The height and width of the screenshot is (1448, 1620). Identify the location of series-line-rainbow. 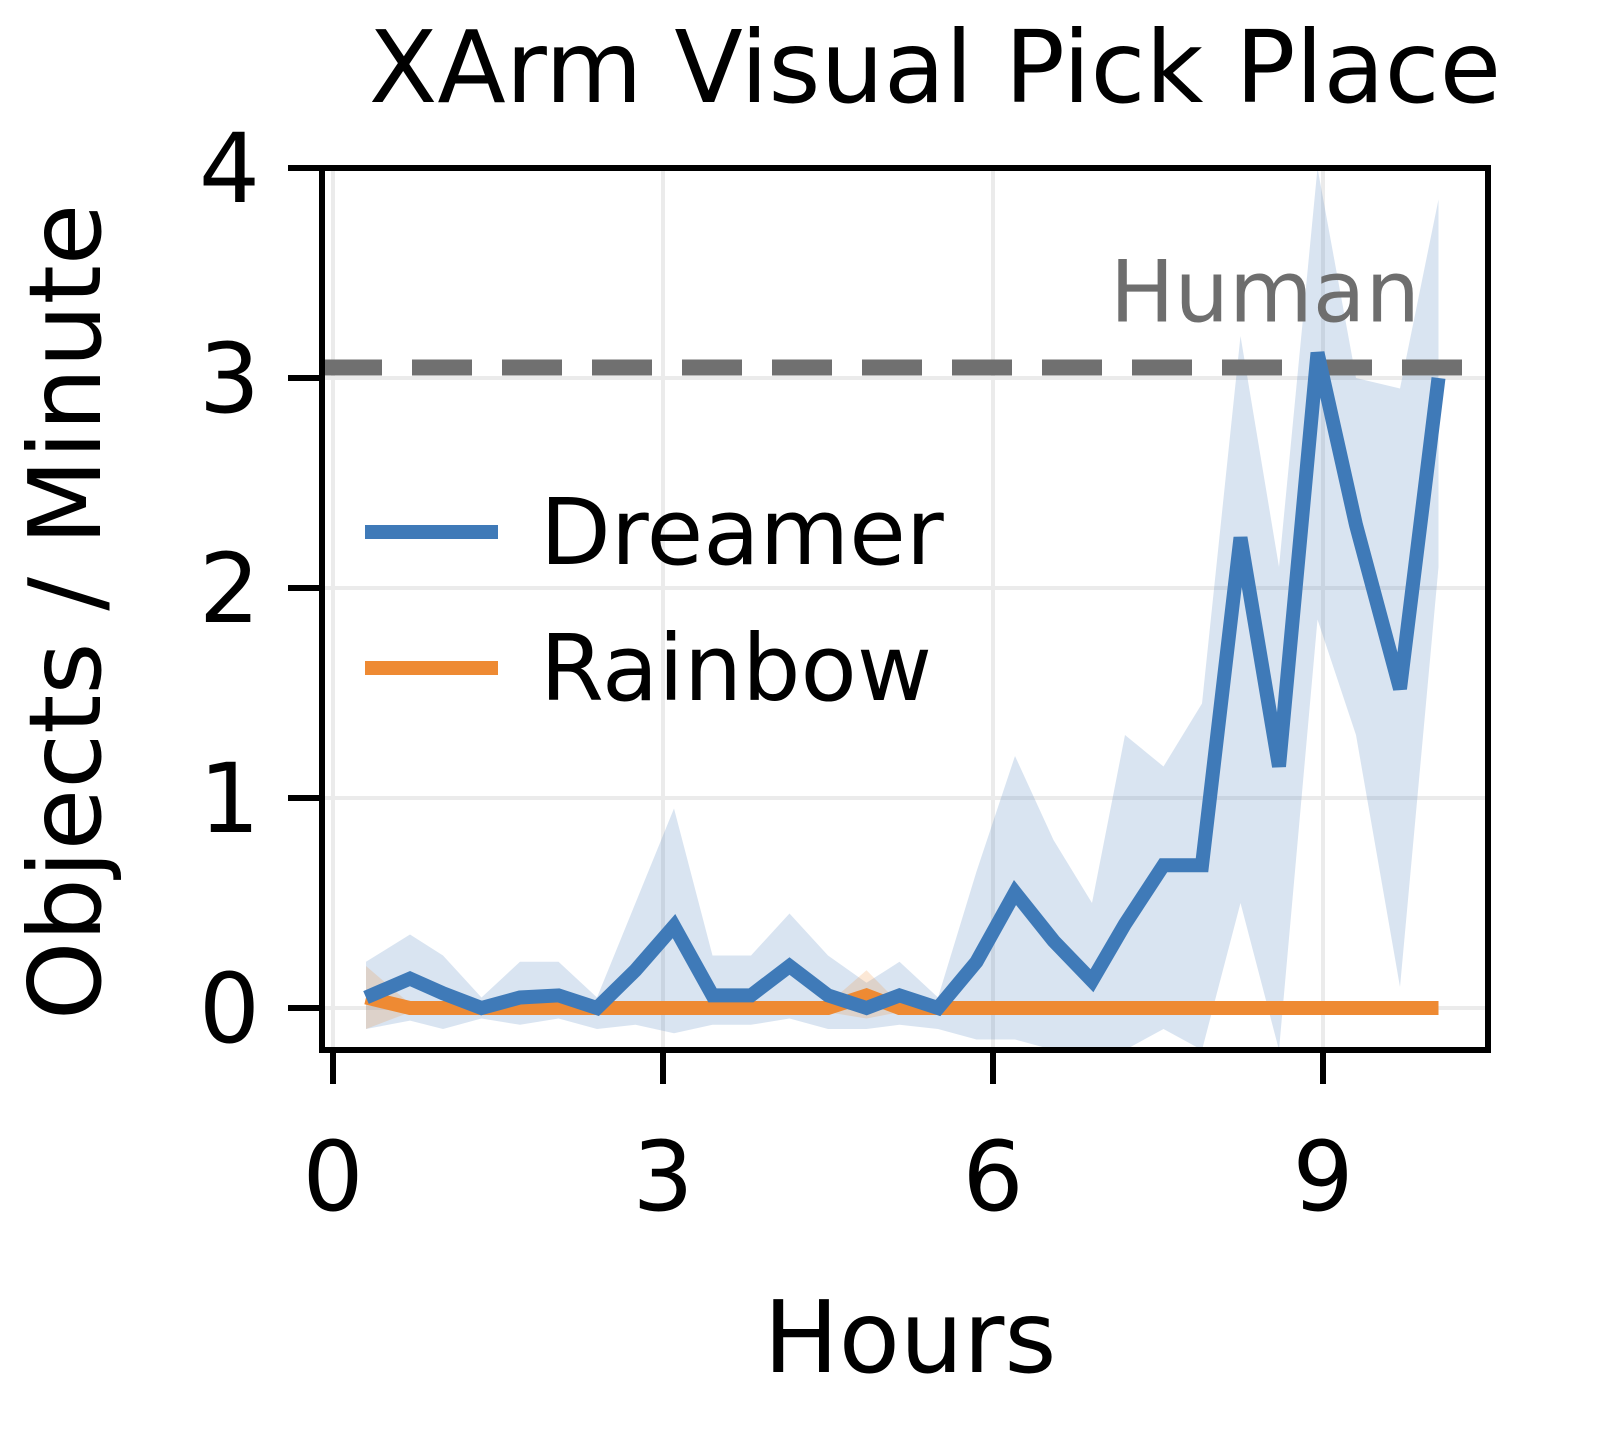
(901, 1001).